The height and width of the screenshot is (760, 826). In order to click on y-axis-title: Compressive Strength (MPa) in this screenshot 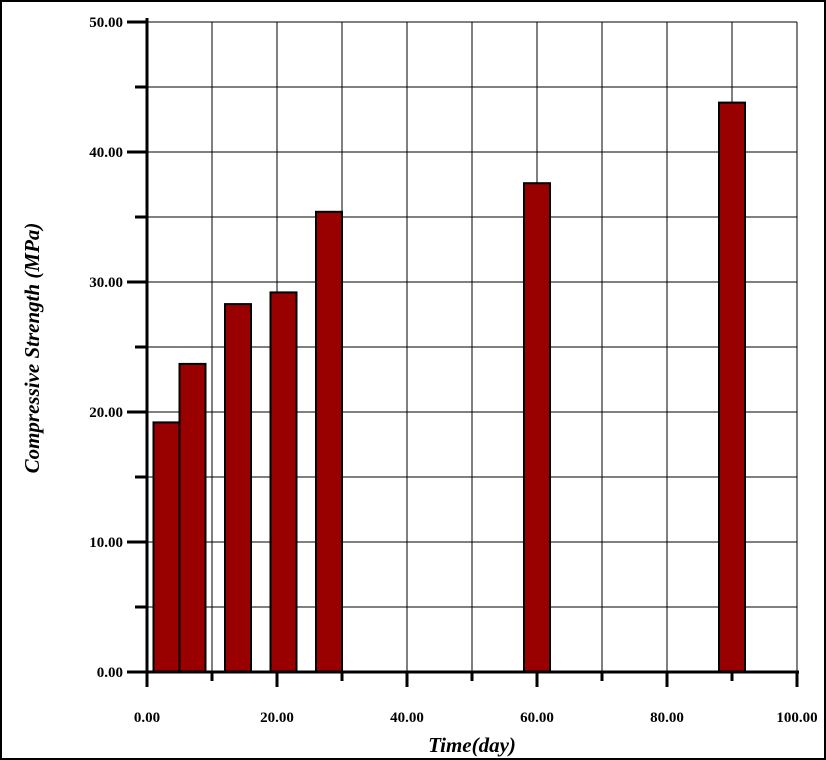, I will do `click(32, 348)`.